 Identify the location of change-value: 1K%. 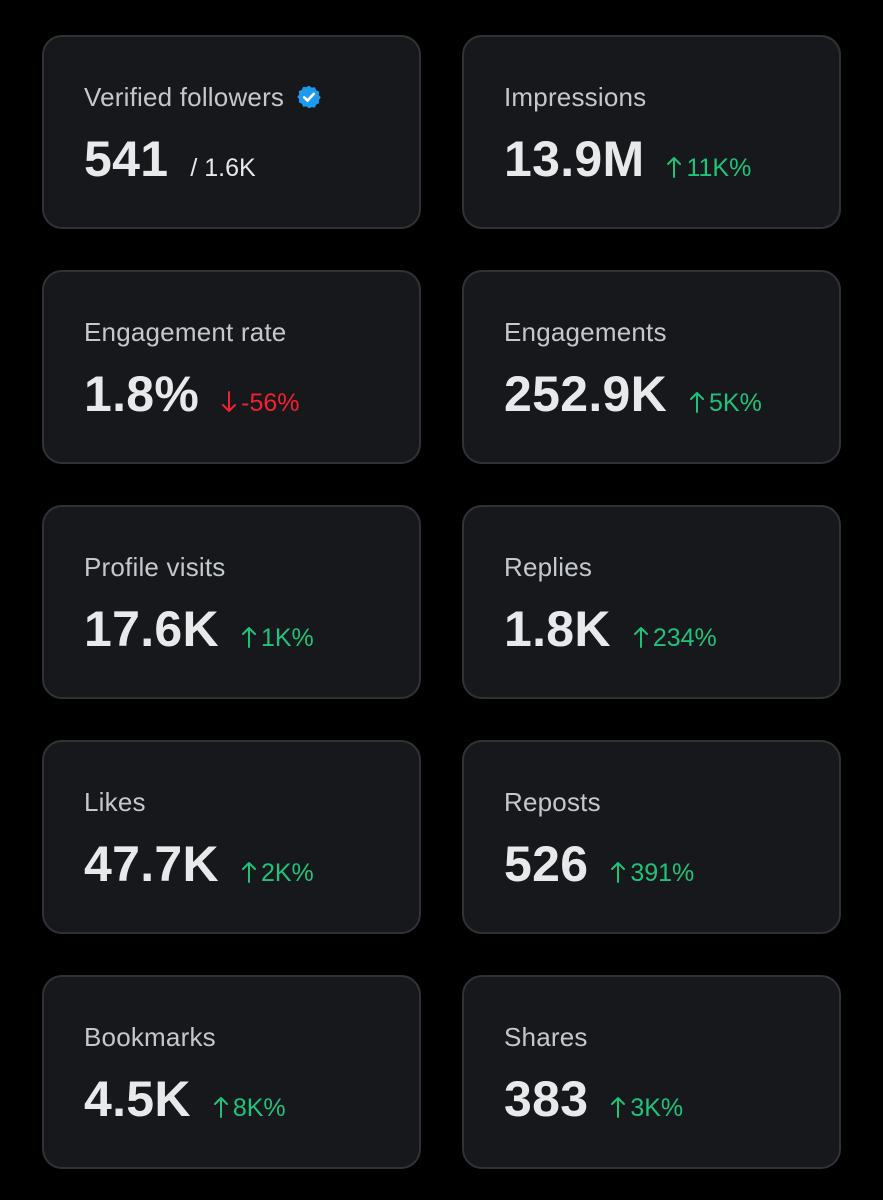
(287, 638).